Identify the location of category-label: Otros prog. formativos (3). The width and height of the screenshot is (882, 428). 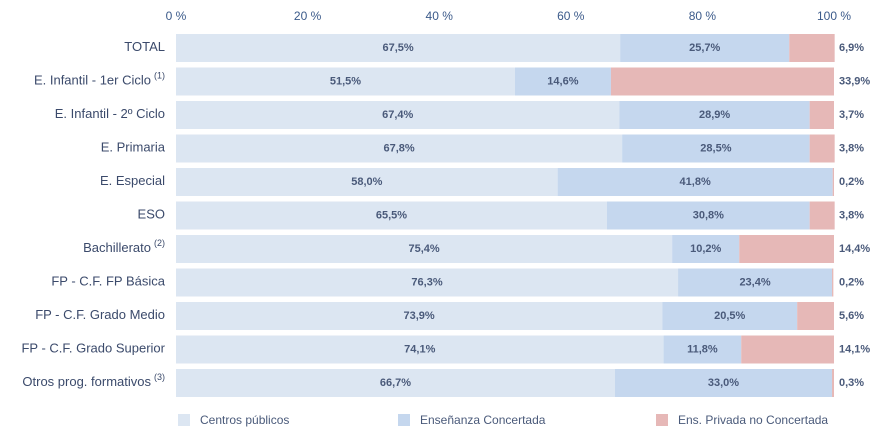
(93, 380).